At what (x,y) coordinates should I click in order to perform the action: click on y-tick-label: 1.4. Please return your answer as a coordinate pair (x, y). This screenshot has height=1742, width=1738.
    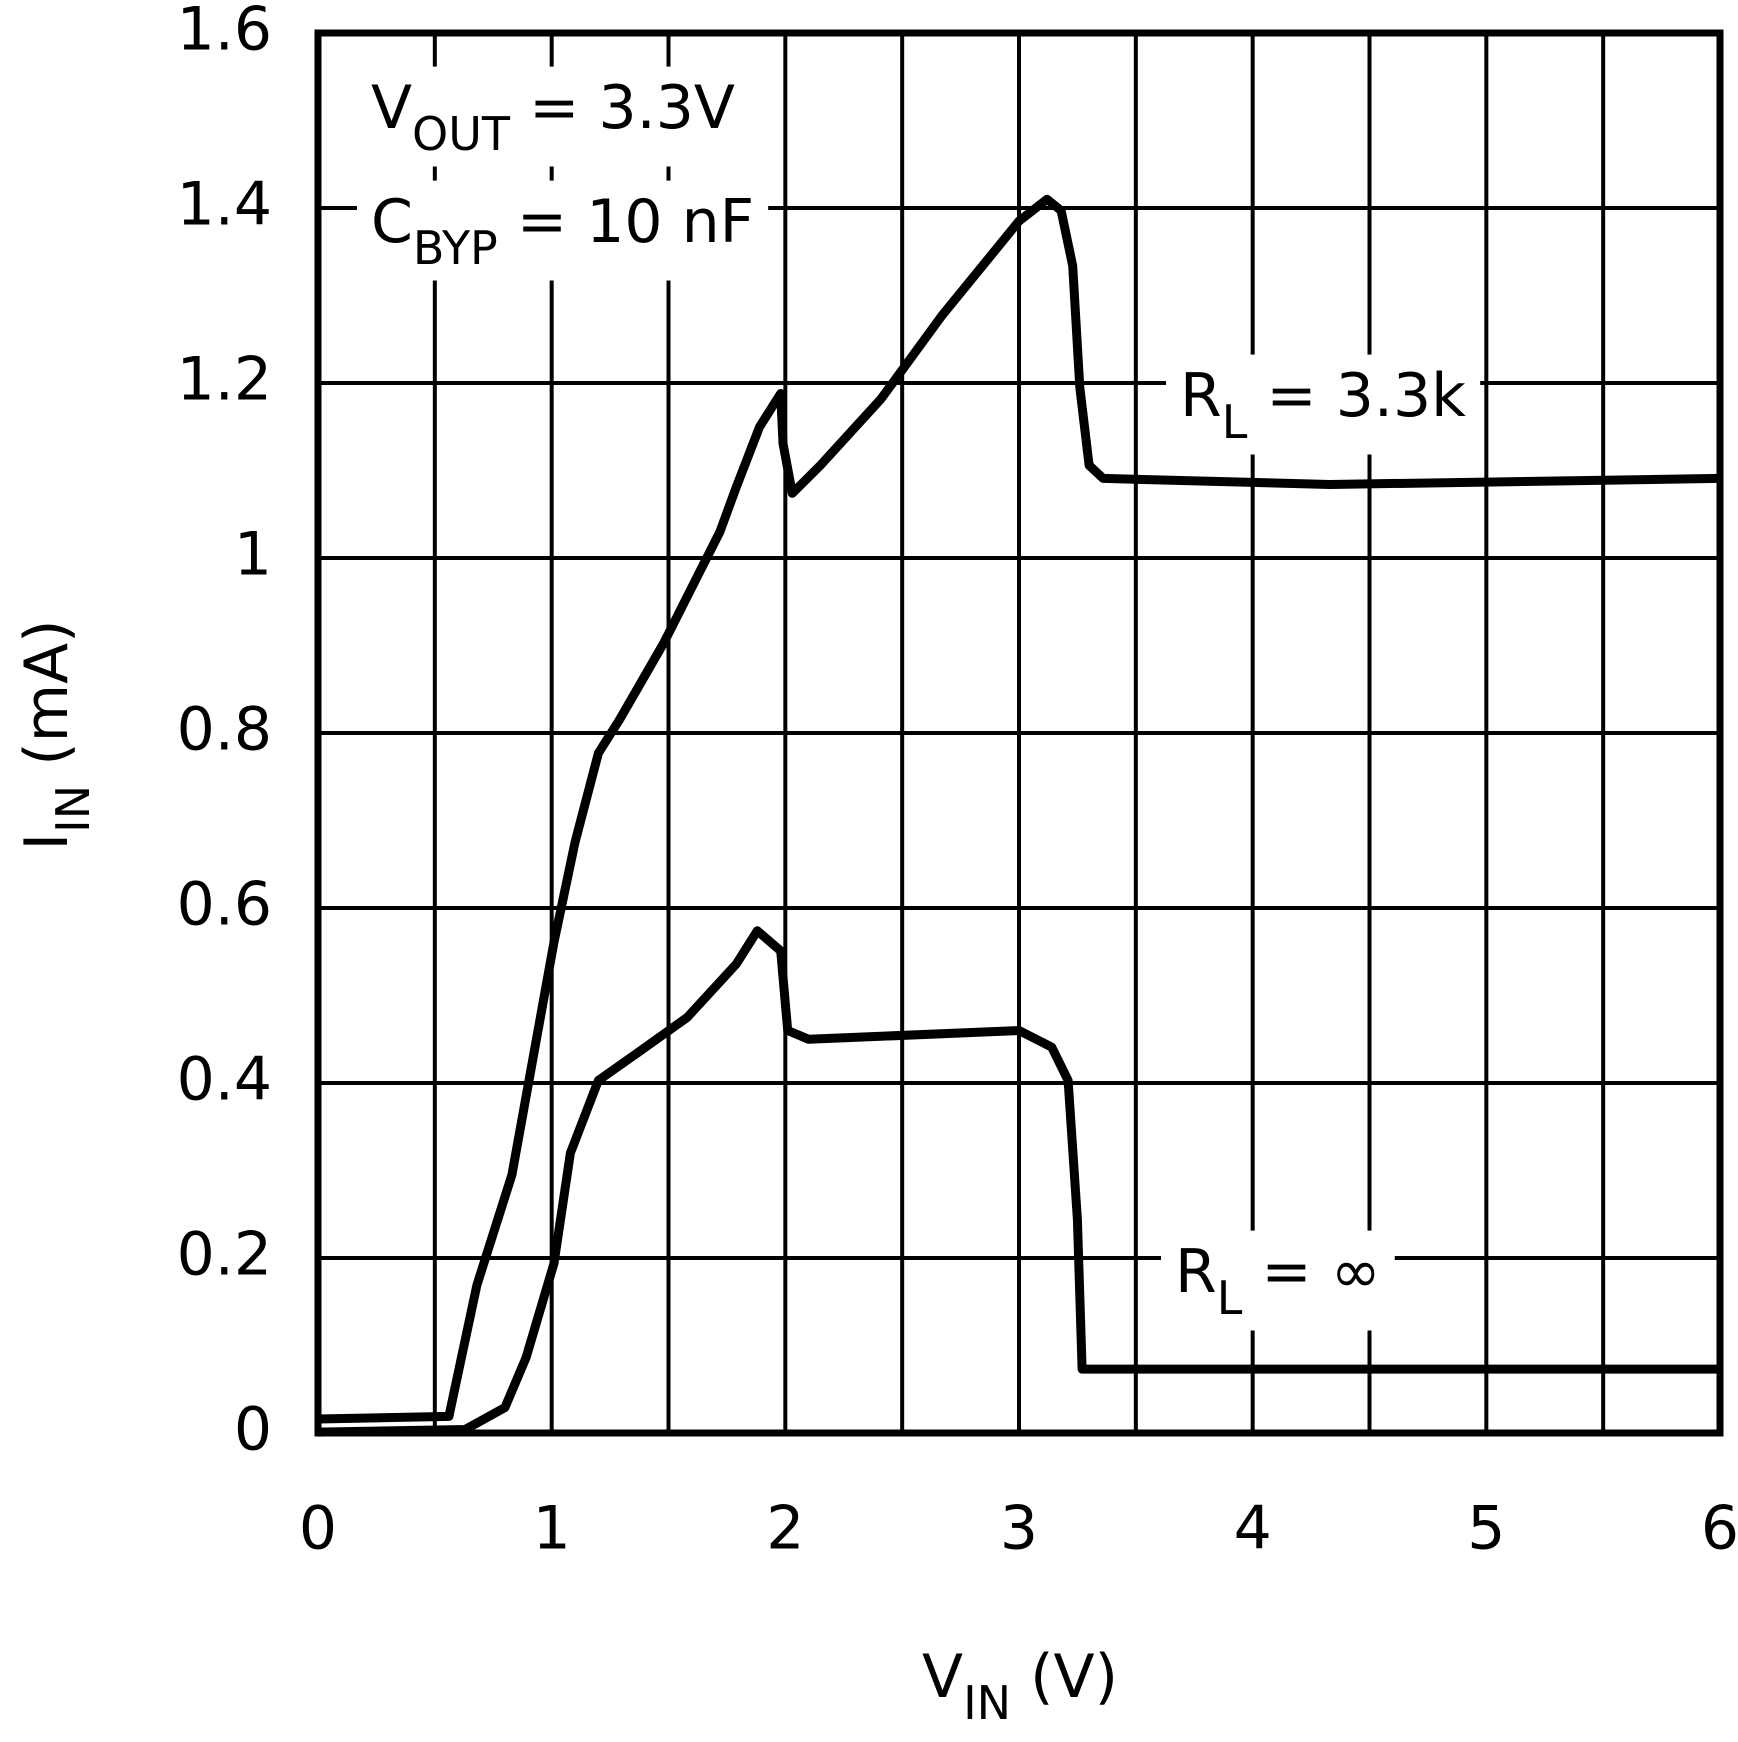
    Looking at the image, I should click on (224, 205).